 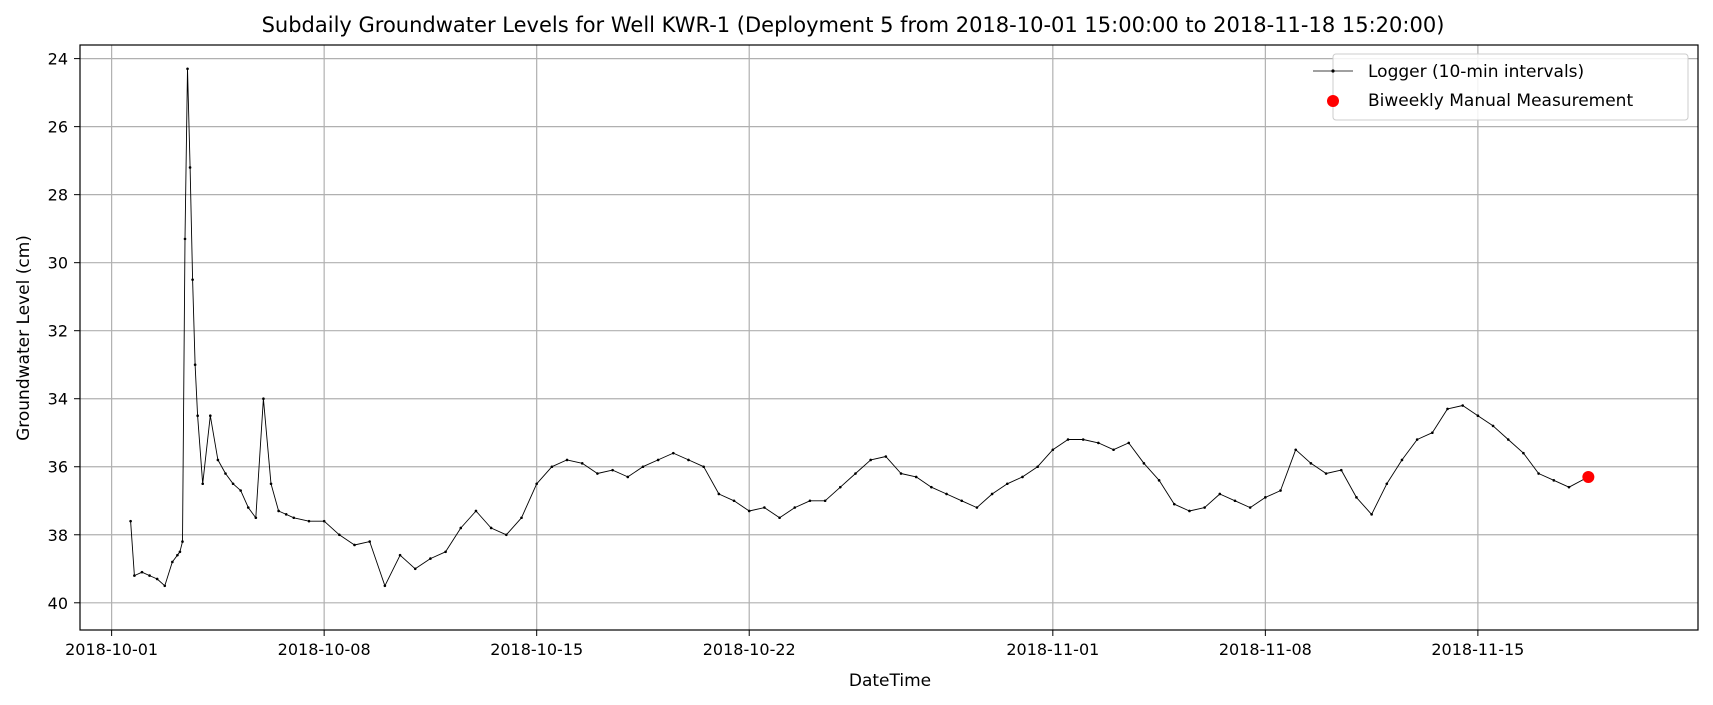 What do you see at coordinates (1052, 649) in the screenshot?
I see `x-tick-label: 2018-11-01` at bounding box center [1052, 649].